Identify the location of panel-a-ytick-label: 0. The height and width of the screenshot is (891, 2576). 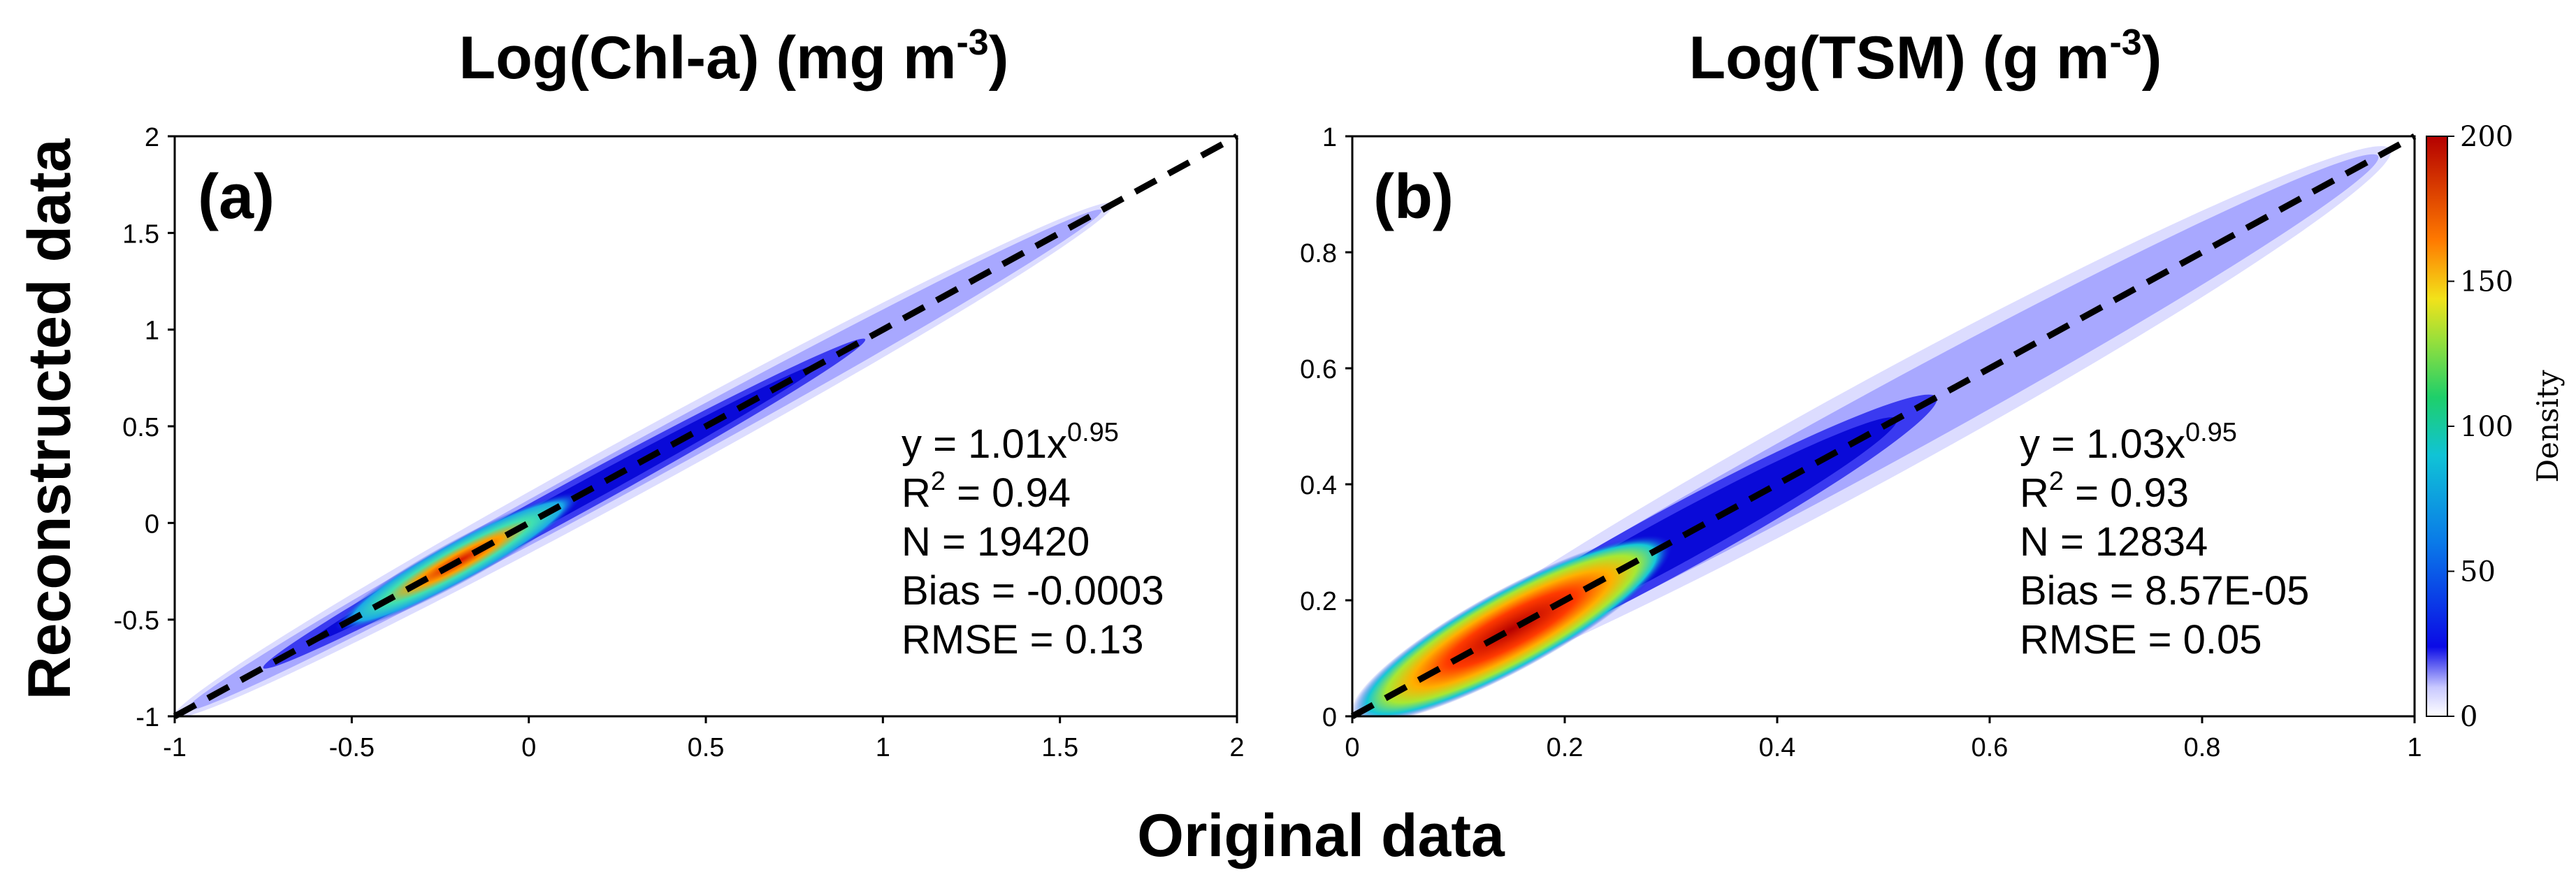
(152, 524).